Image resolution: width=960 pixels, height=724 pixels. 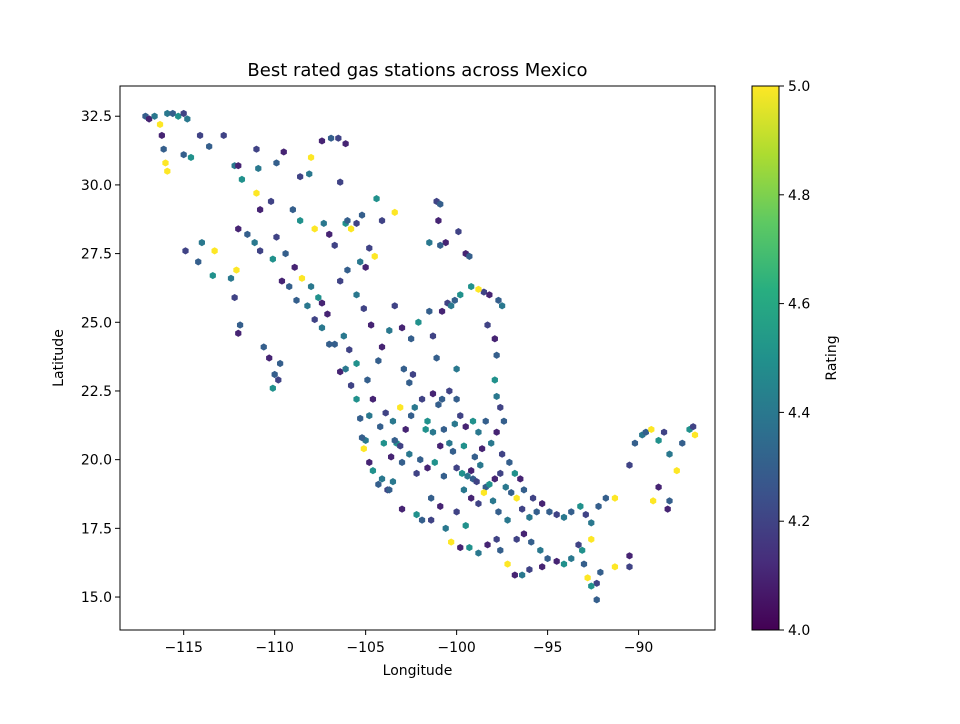 I want to click on x-tick-label: −95, so click(x=548, y=648).